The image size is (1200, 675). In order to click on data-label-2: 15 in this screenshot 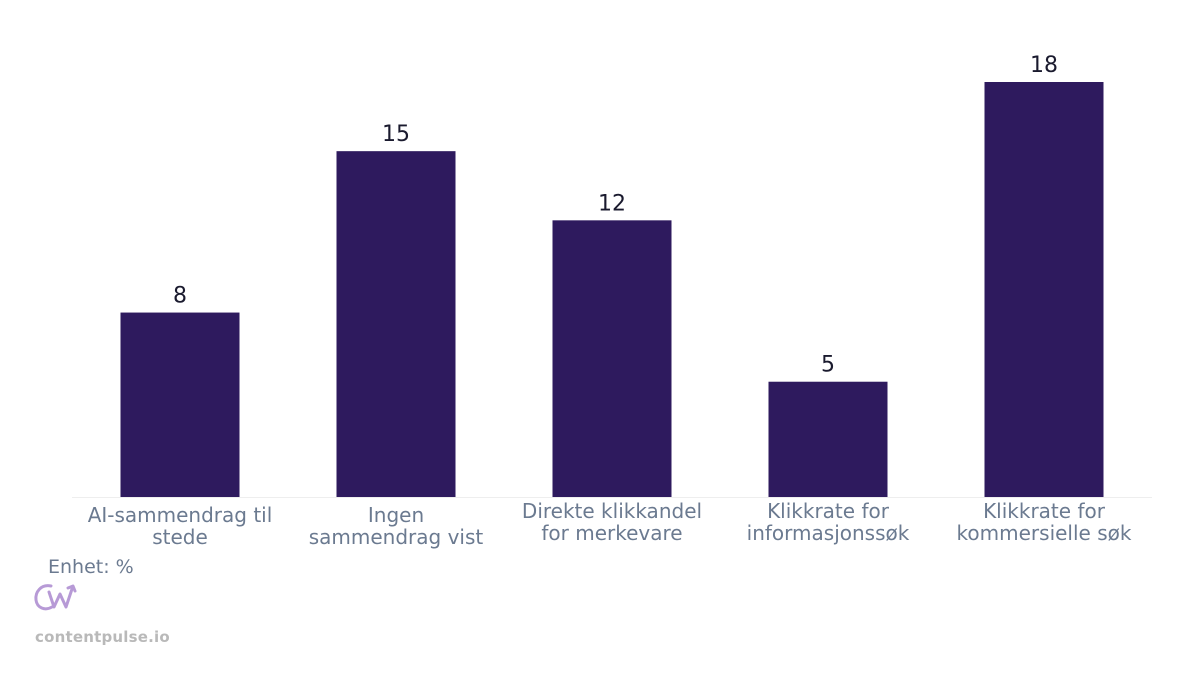, I will do `click(396, 134)`.